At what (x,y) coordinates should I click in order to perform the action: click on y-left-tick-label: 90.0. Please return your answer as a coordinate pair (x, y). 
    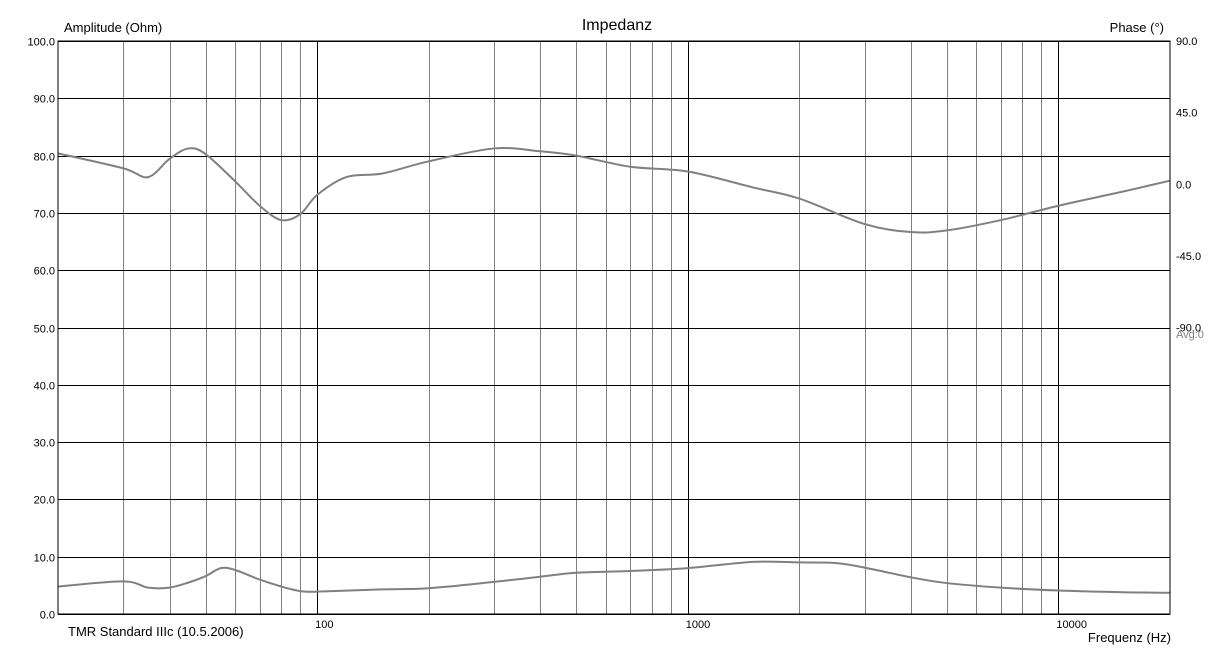
    Looking at the image, I should click on (44, 100).